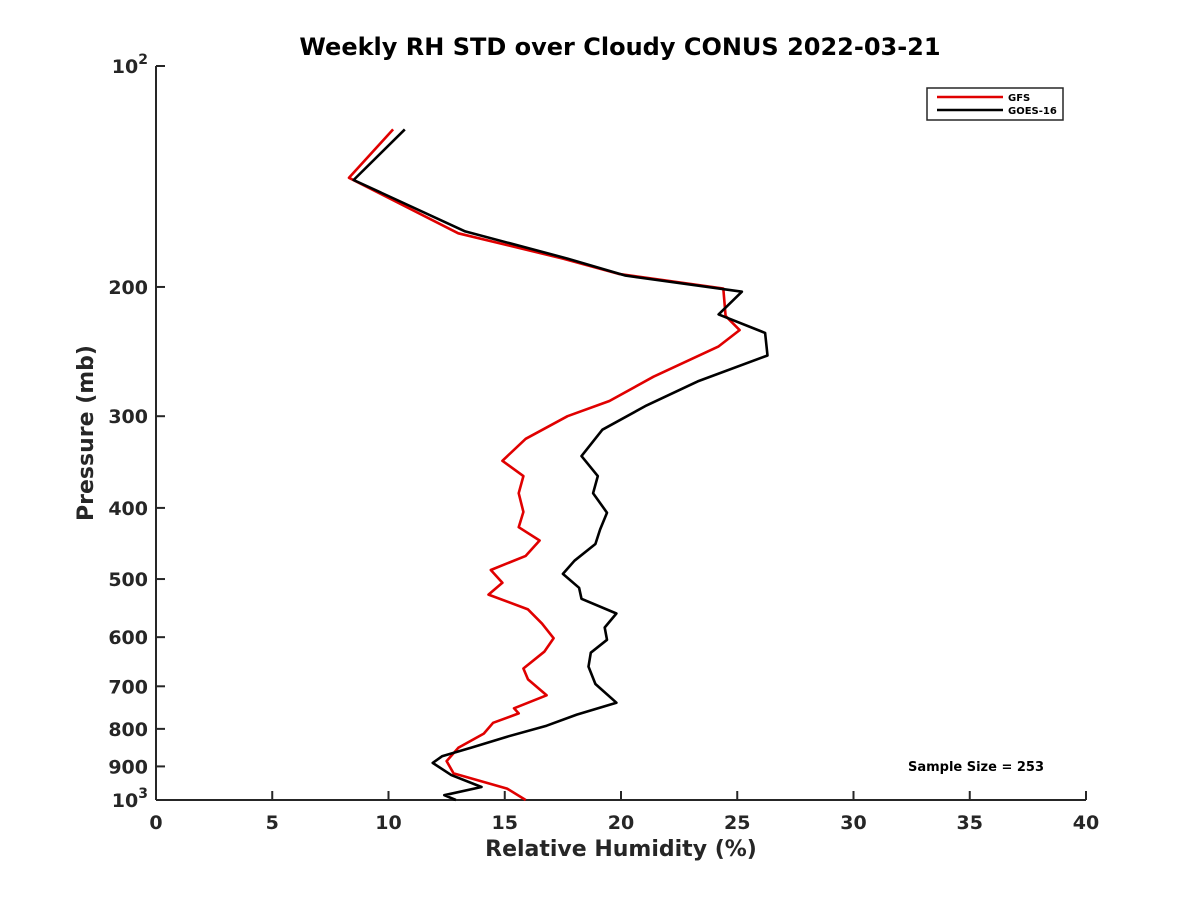 This screenshot has height=900, width=1200. What do you see at coordinates (388, 823) in the screenshot?
I see `x-tick-label: 10` at bounding box center [388, 823].